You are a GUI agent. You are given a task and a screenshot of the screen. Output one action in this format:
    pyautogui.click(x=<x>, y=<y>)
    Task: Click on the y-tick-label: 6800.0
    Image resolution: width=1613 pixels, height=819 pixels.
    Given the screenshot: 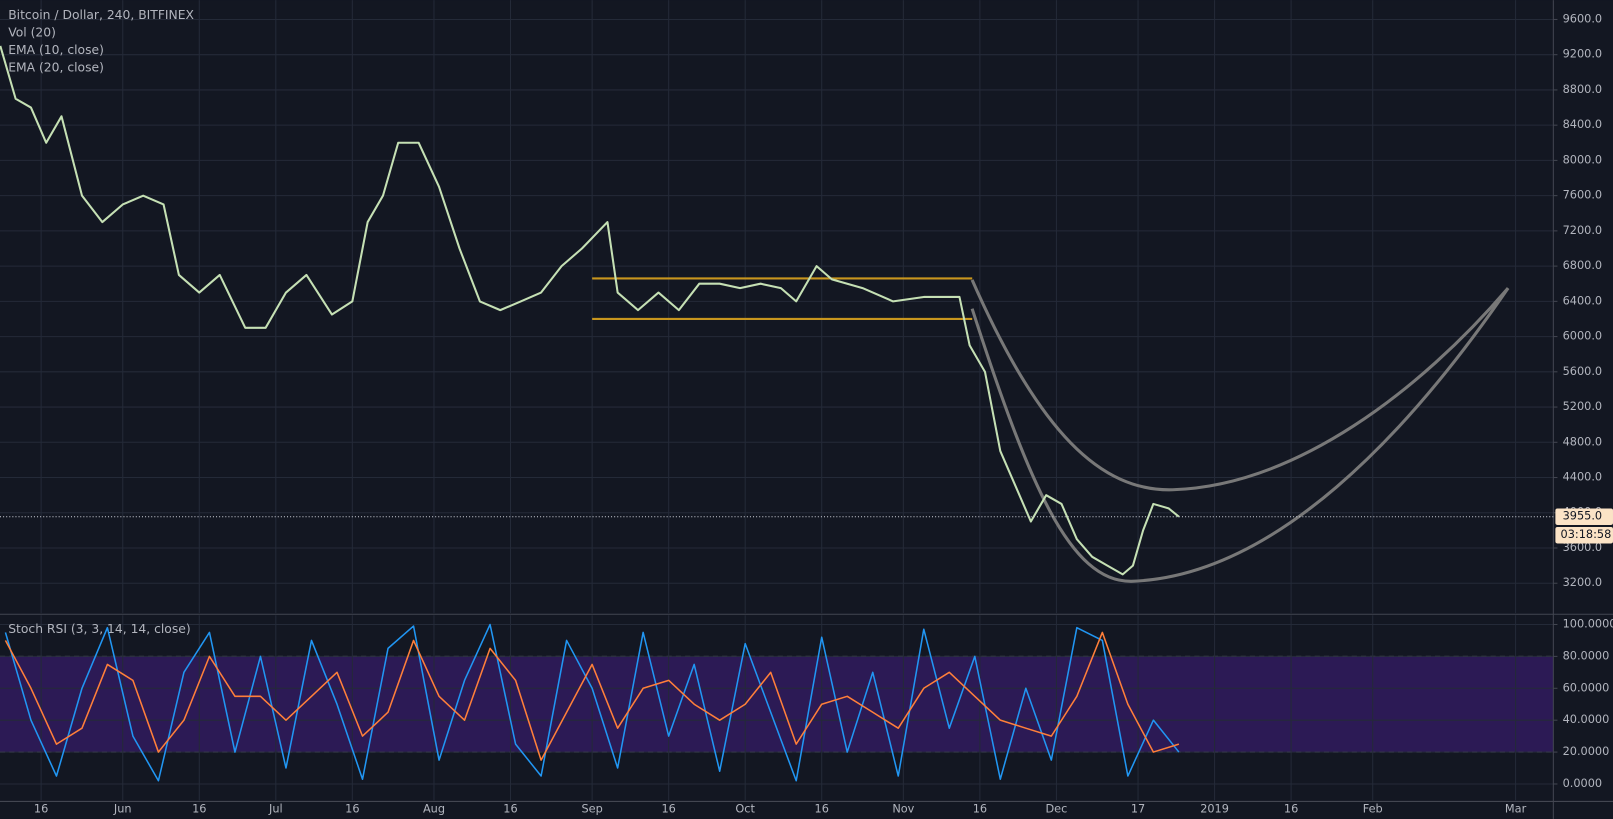 What is the action you would take?
    pyautogui.click(x=1583, y=265)
    